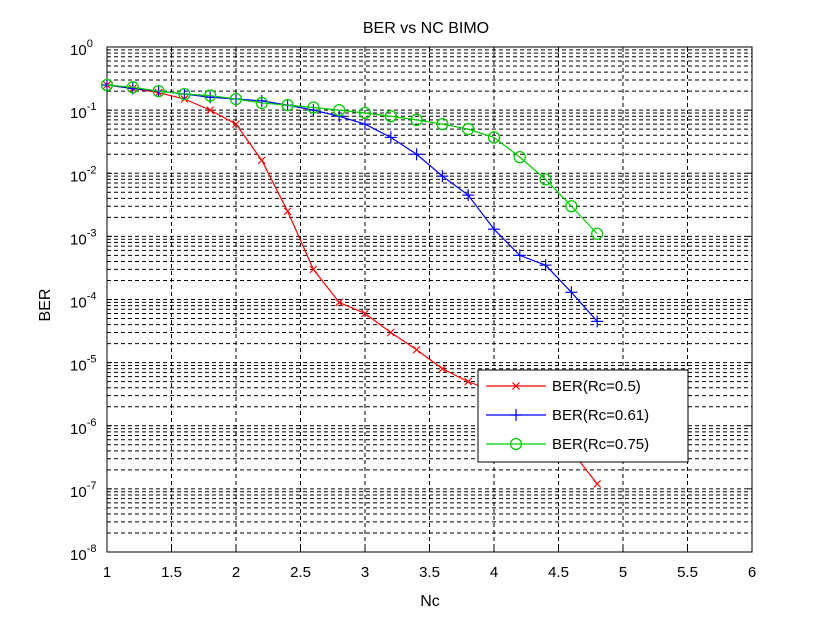  What do you see at coordinates (92, 297) in the screenshot?
I see `y-tick-exponent: -4` at bounding box center [92, 297].